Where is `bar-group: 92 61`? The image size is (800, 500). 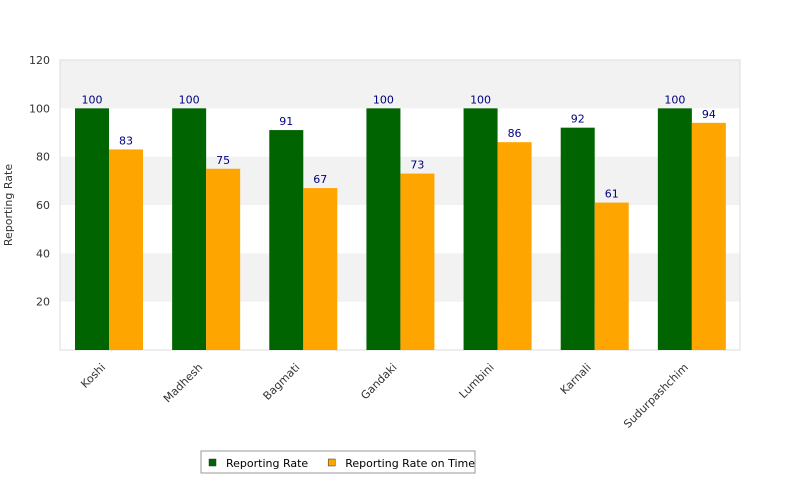 bar-group: 92 61 is located at coordinates (594, 232).